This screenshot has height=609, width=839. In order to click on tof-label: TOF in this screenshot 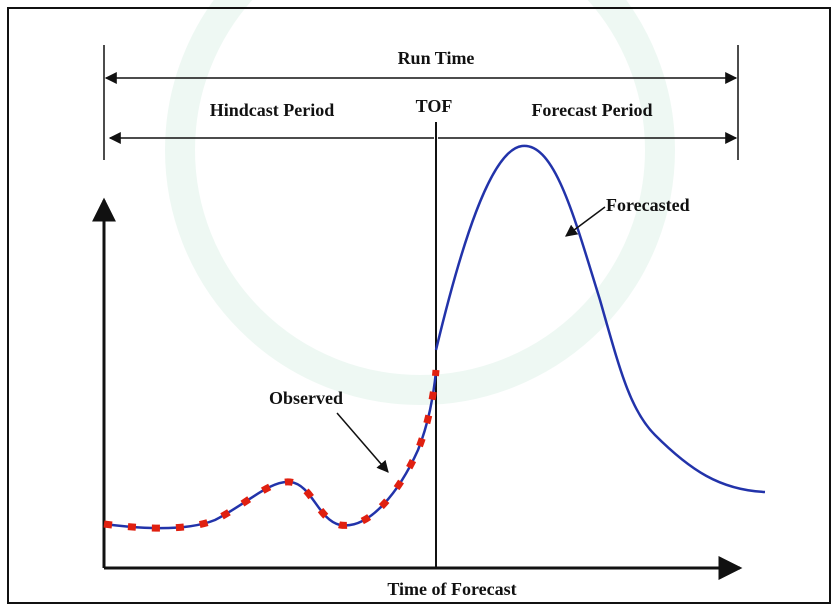, I will do `click(434, 106)`.